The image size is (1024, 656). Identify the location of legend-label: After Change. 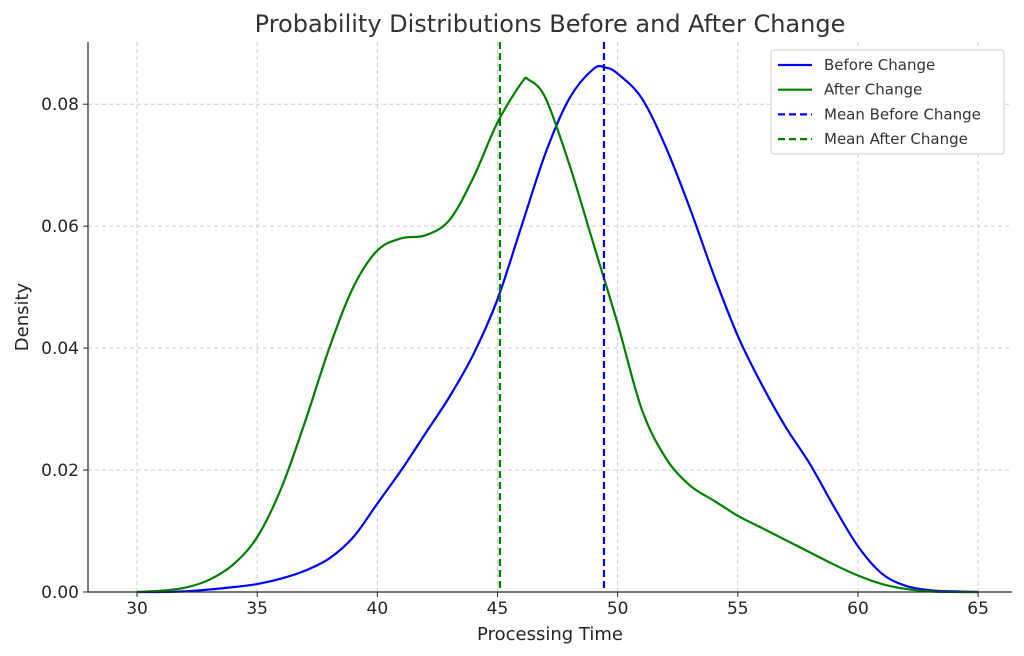
(873, 90).